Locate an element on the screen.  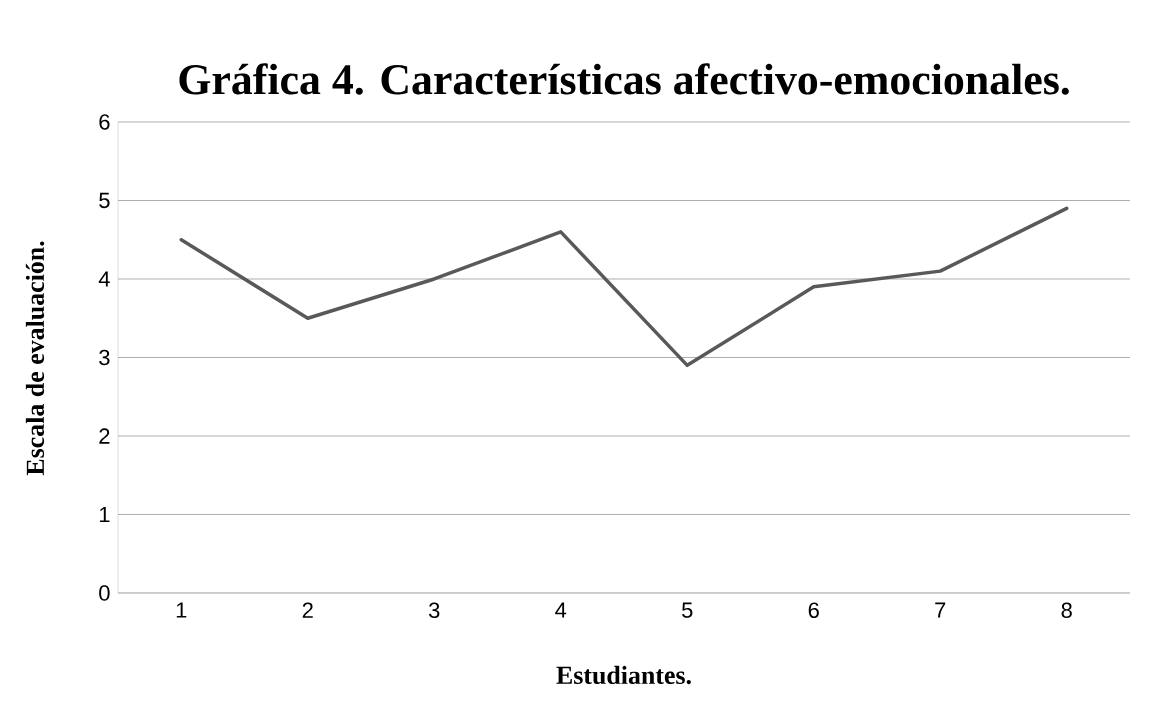
x-tick-label: 5 is located at coordinates (687, 610).